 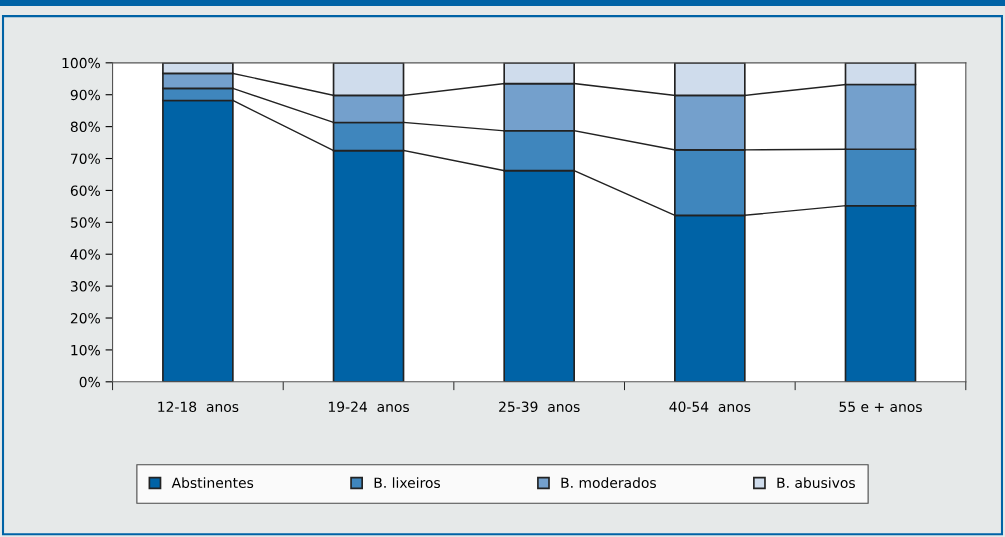 What do you see at coordinates (85, 95) in the screenshot?
I see `y-tick-label: 90%` at bounding box center [85, 95].